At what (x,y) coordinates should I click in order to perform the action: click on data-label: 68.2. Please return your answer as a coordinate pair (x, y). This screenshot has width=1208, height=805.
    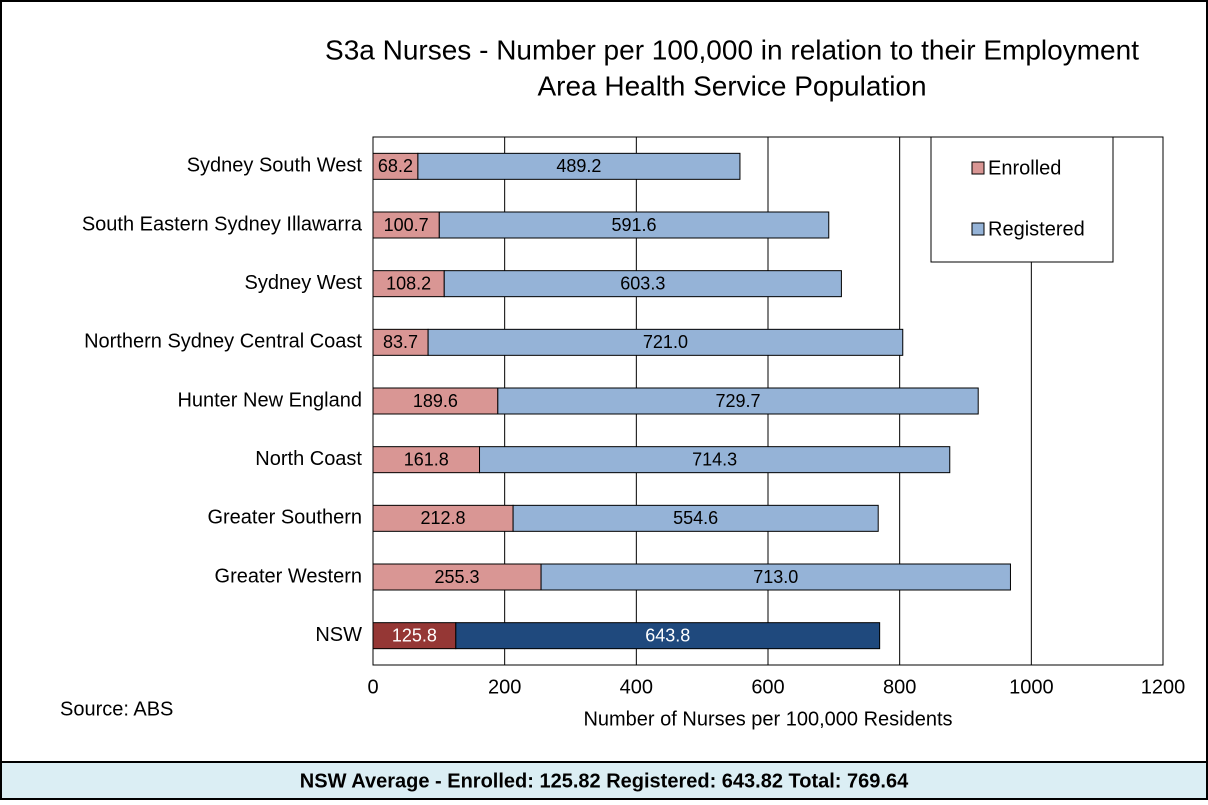
    Looking at the image, I should click on (395, 166).